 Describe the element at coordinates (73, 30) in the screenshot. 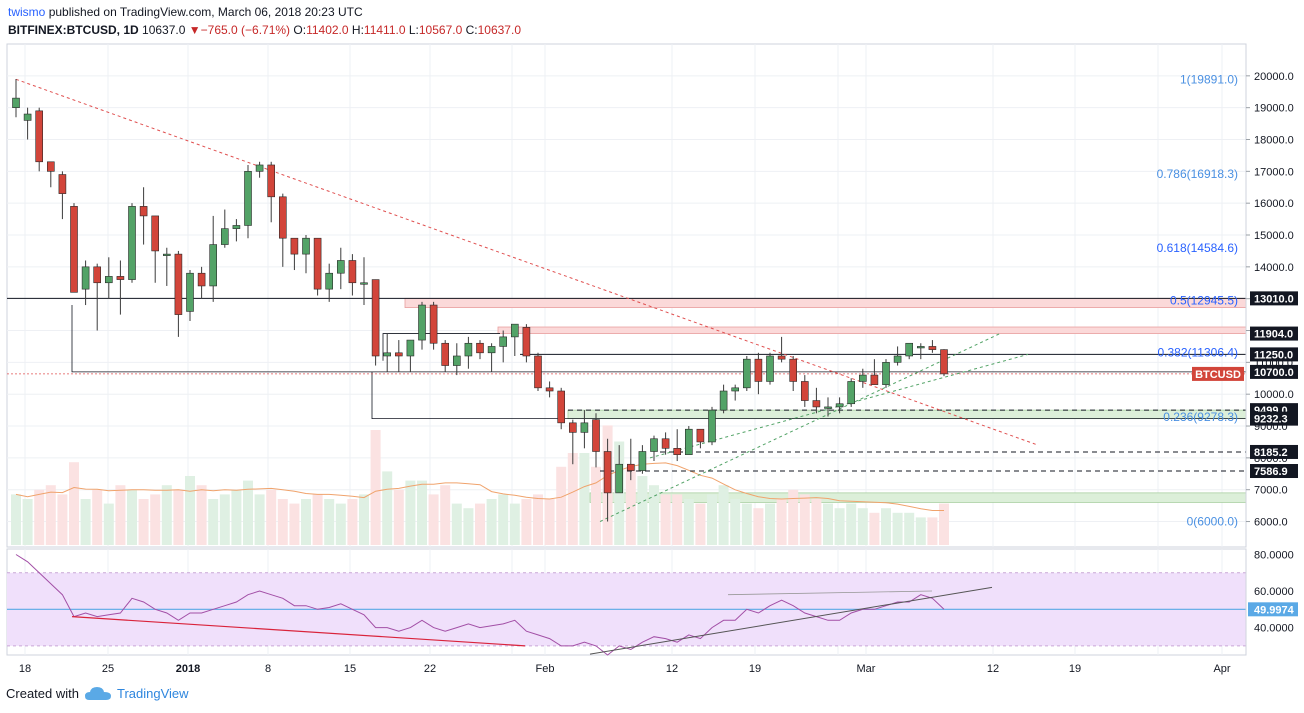

I see `symbol-label: BITFINEX:BTCUSD, 1D` at that location.